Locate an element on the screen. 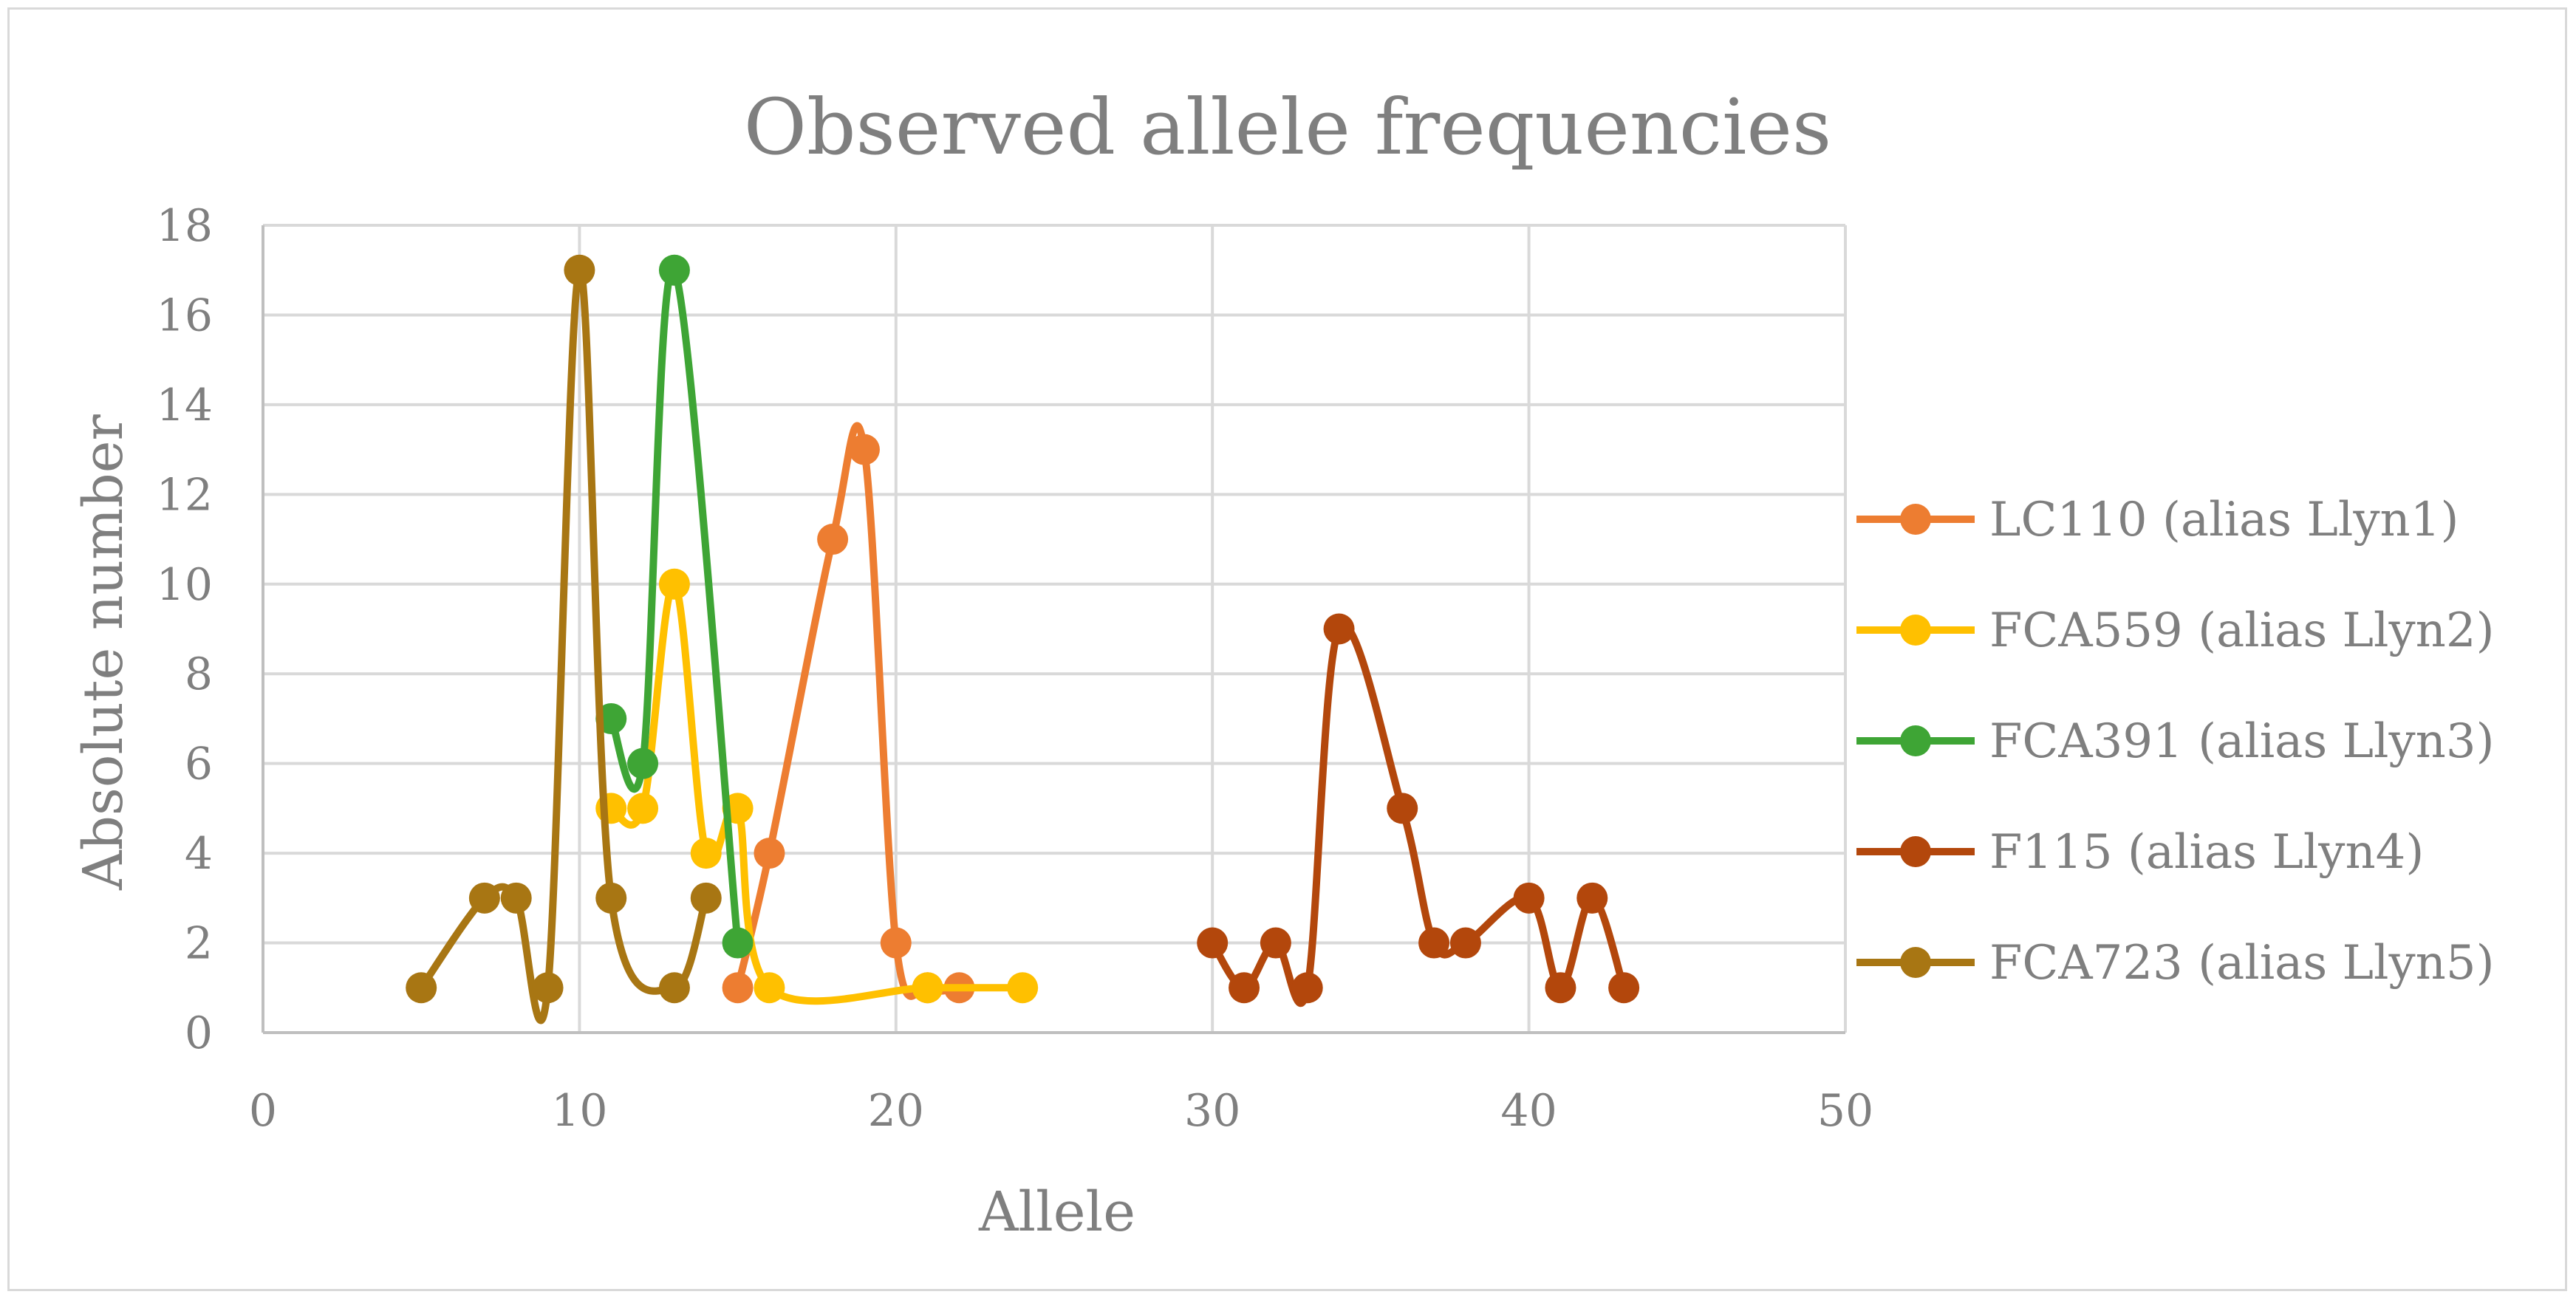 Image resolution: width=2576 pixels, height=1300 pixels. y-tick-label: 2 is located at coordinates (199, 944).